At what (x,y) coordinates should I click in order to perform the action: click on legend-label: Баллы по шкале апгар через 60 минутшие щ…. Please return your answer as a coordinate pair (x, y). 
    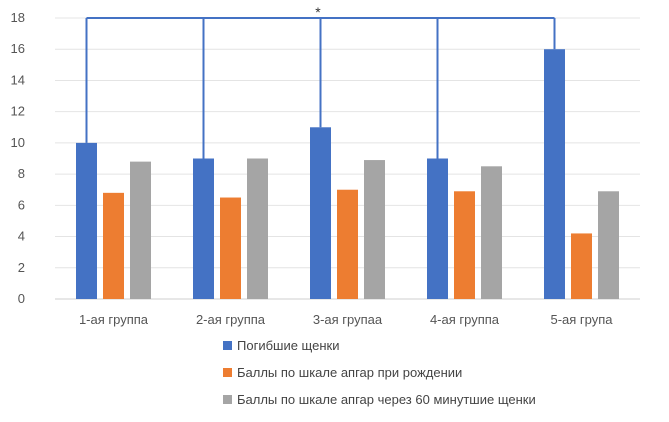
    Looking at the image, I should click on (386, 399).